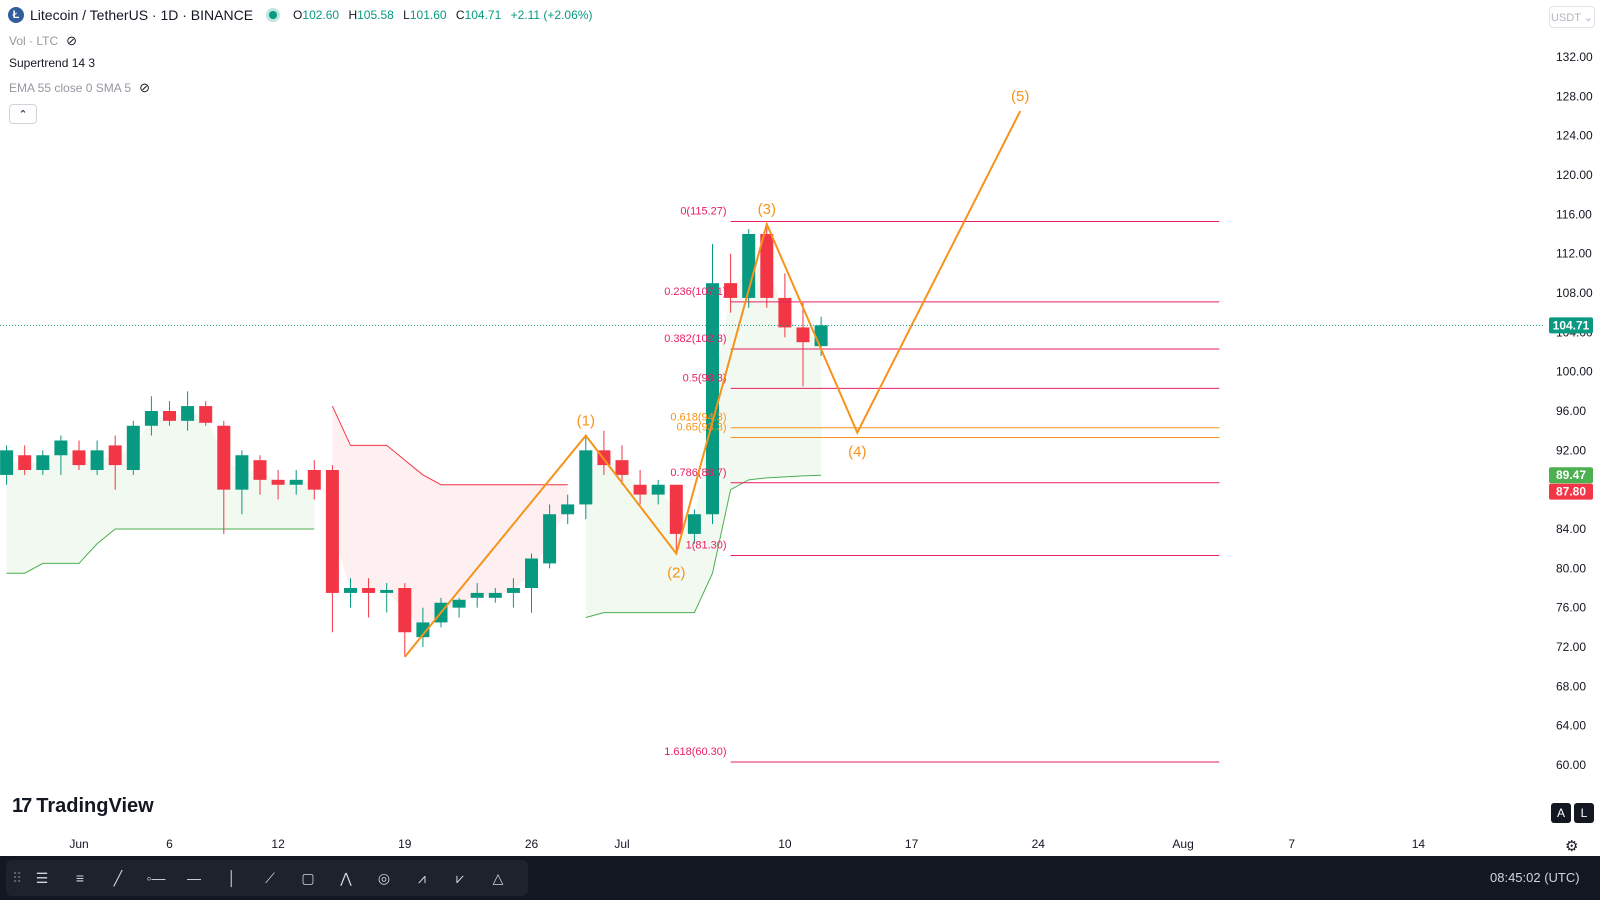 This screenshot has width=1600, height=900. What do you see at coordinates (23, 114) in the screenshot?
I see `chevron-up-icon: ⌃` at bounding box center [23, 114].